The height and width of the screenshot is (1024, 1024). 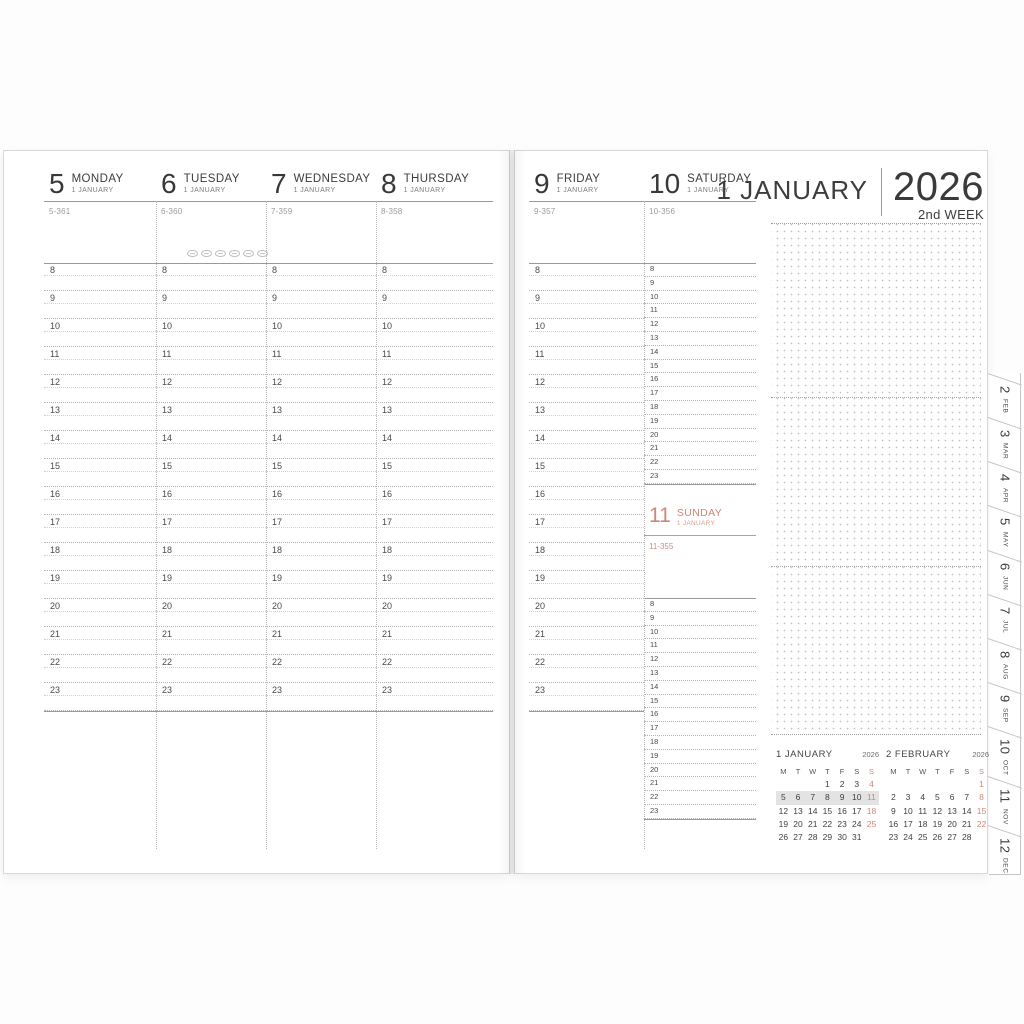 What do you see at coordinates (578, 179) in the screenshot?
I see `day-name: FRIDAY` at bounding box center [578, 179].